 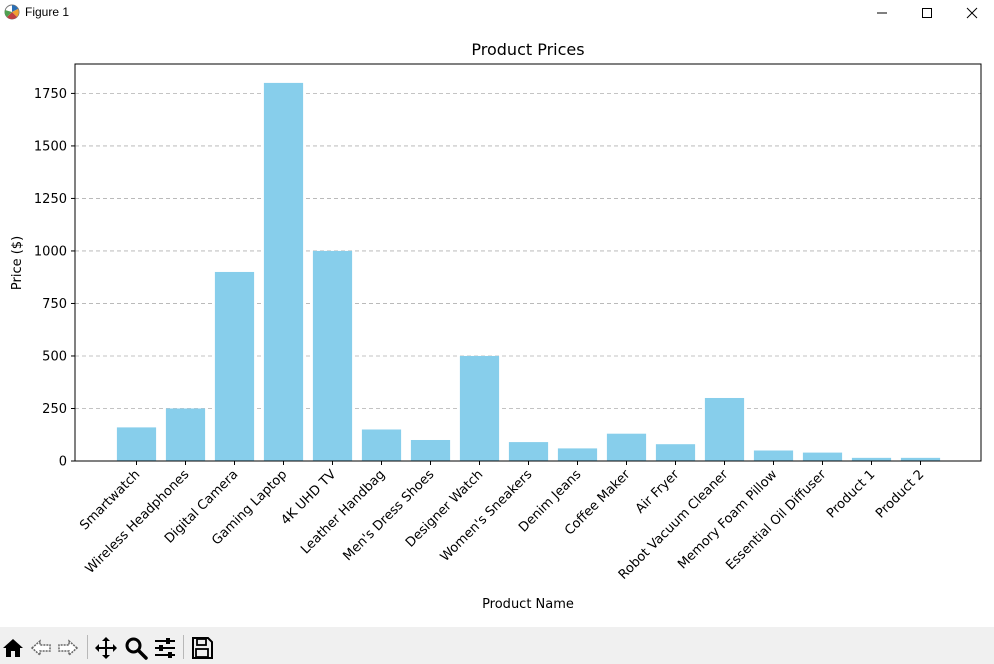 What do you see at coordinates (54, 356) in the screenshot?
I see `y-tick-label: 500` at bounding box center [54, 356].